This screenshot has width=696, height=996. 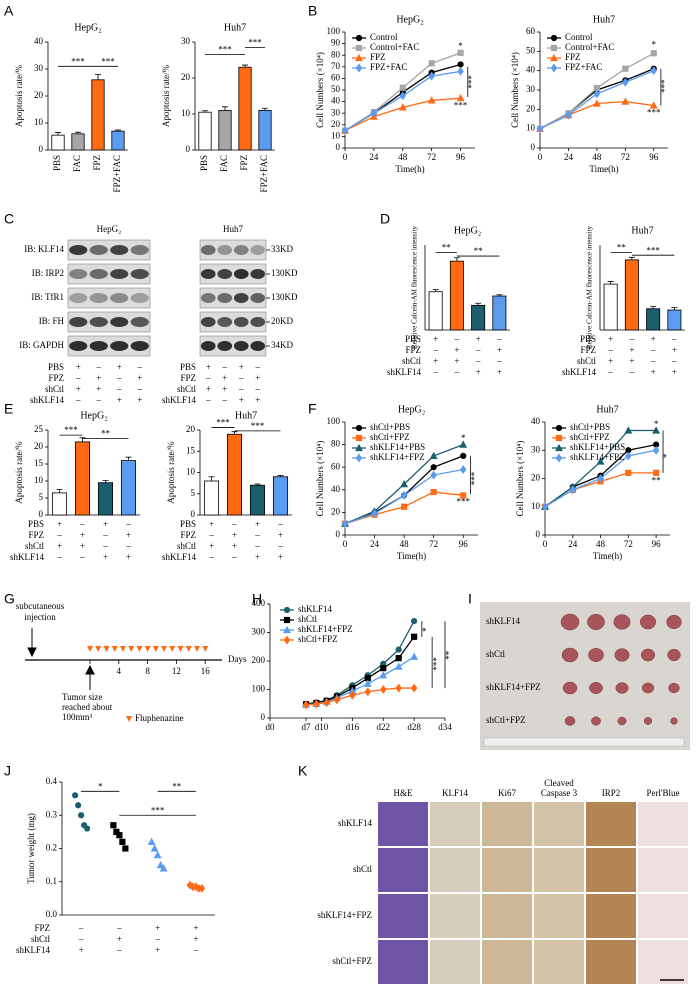 What do you see at coordinates (334, 31) in the screenshot?
I see `y-tick-label: 100` at bounding box center [334, 31].